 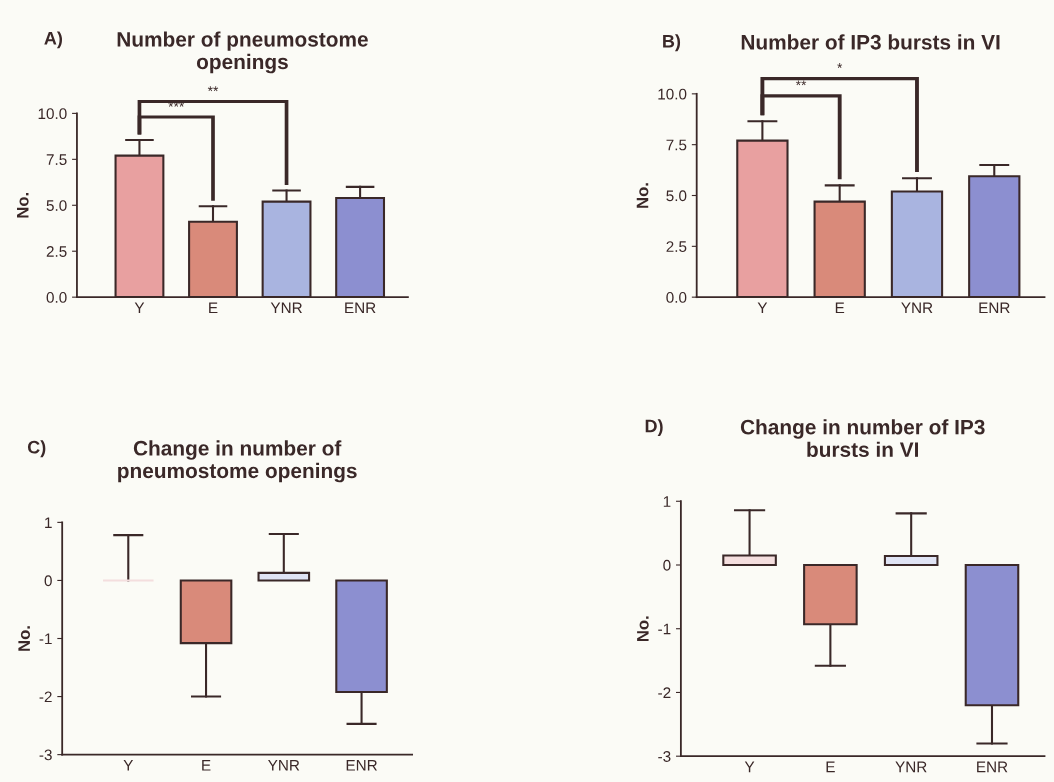 I want to click on chart-title: Number of pneumostome openings, so click(x=242, y=52).